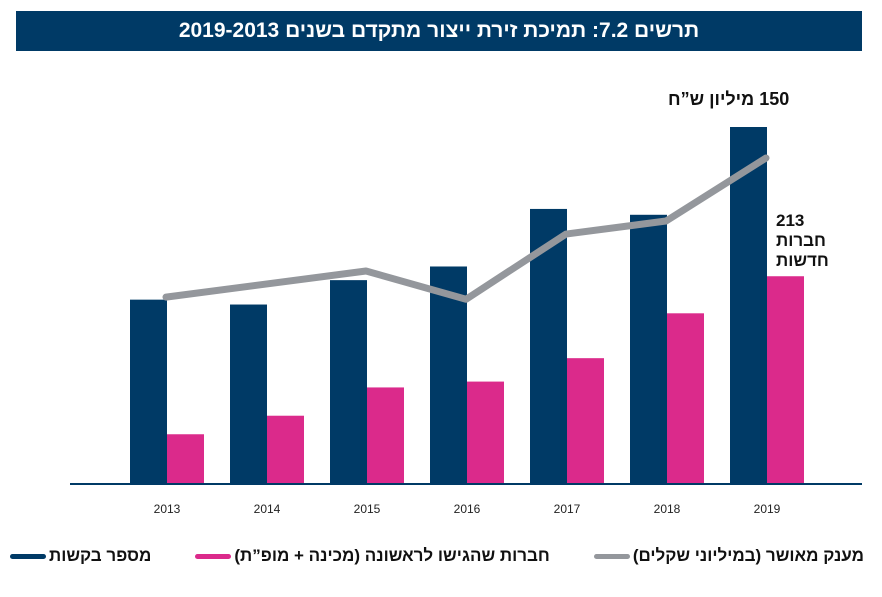  Describe the element at coordinates (448, 375) in the screenshot. I see `bar-requests-2016` at that location.